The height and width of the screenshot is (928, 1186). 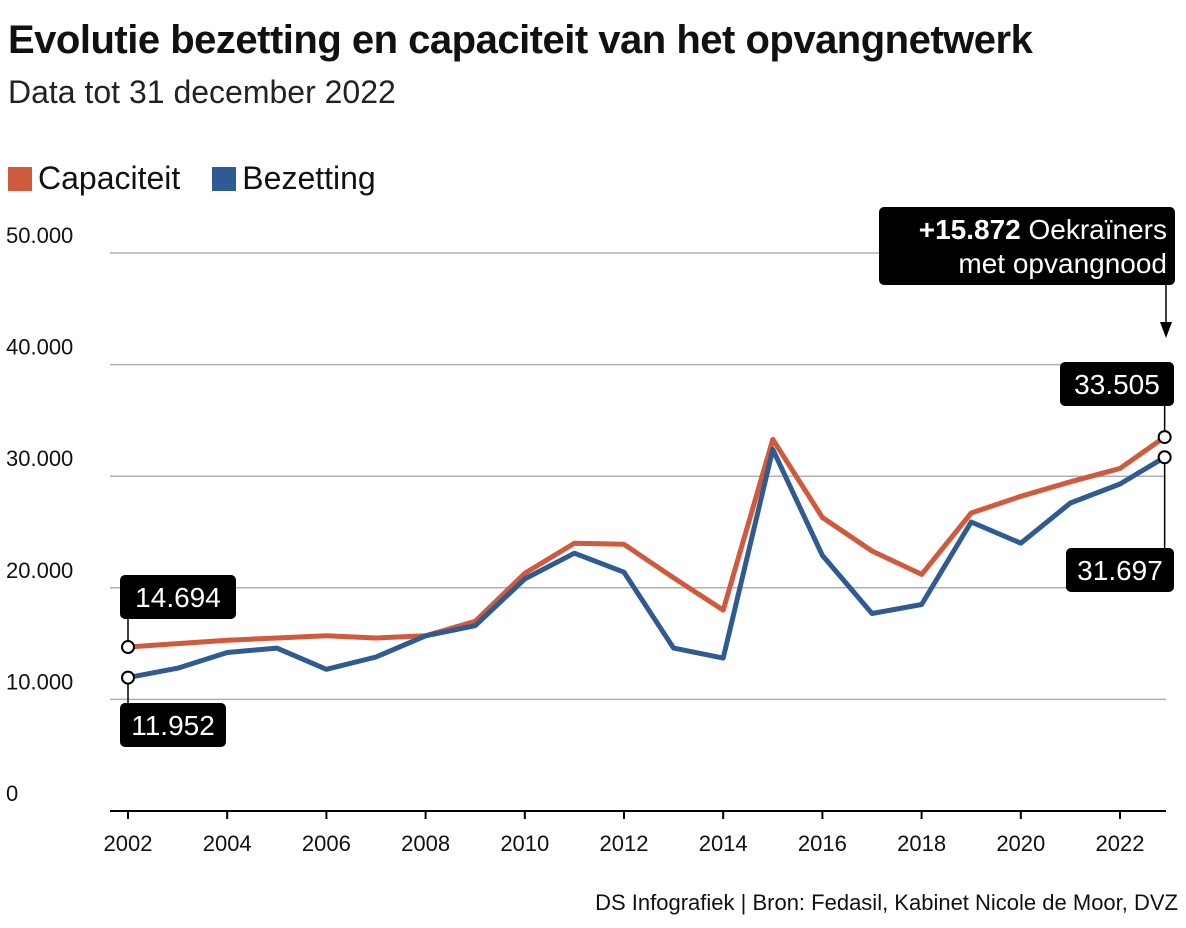 What do you see at coordinates (425, 843) in the screenshot?
I see `x-tick-label: 2008` at bounding box center [425, 843].